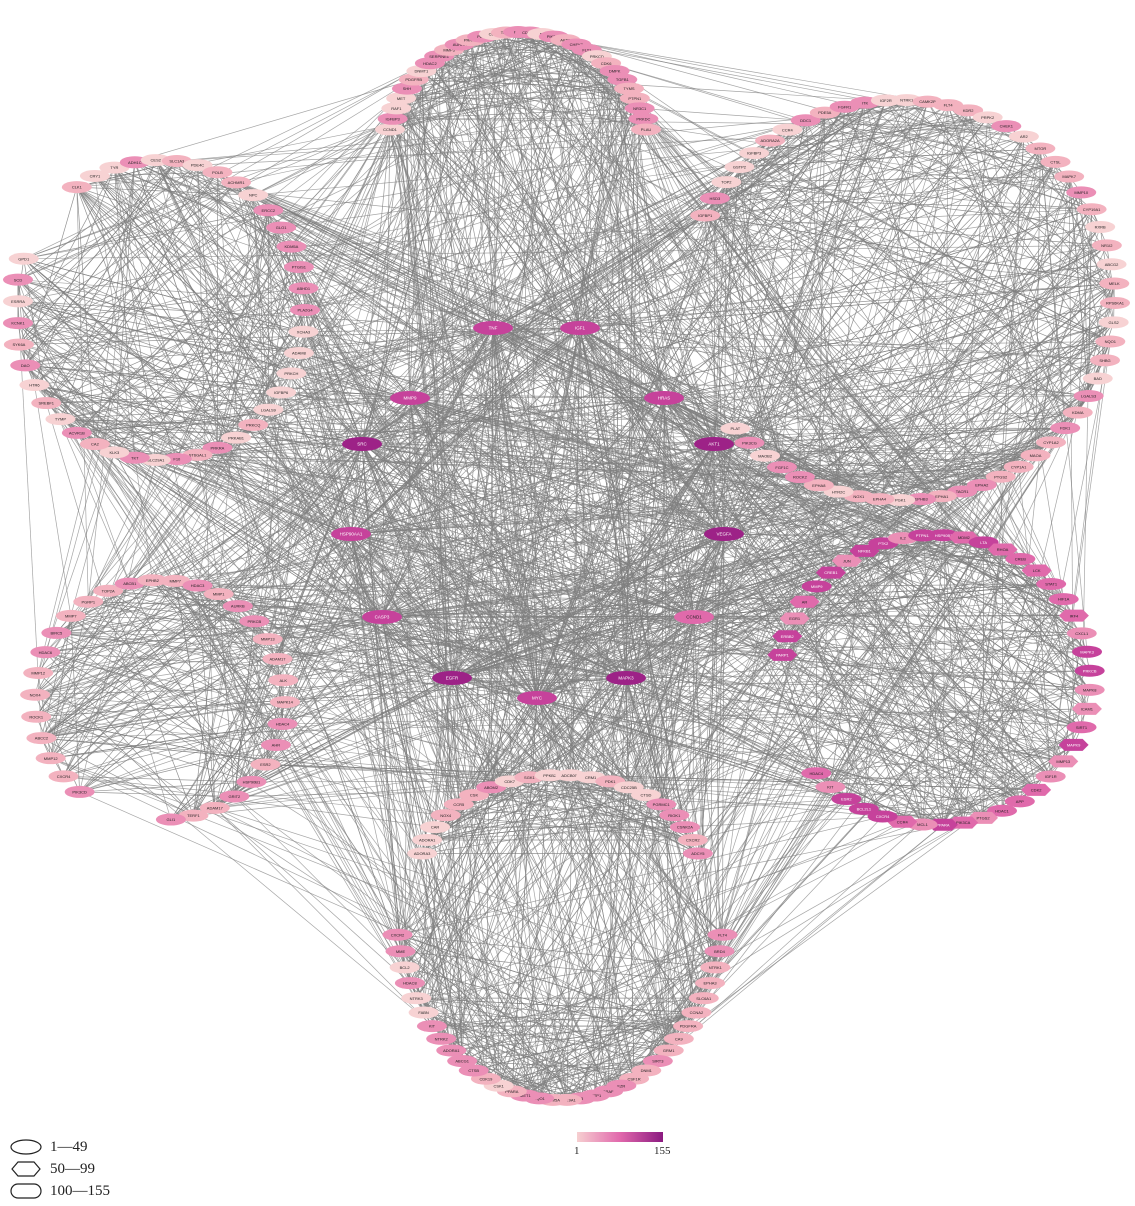  Describe the element at coordinates (927, 101) in the screenshot. I see `node-label: CAMK2B` at that location.